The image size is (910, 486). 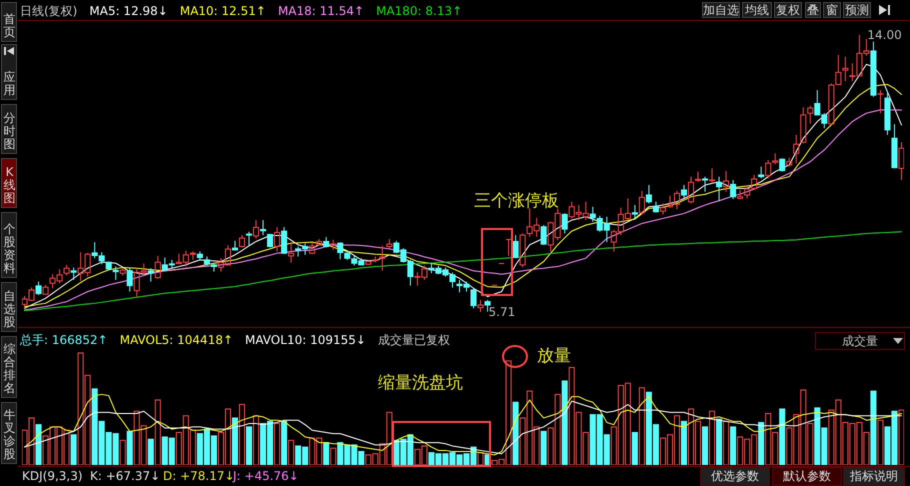 I want to click on text: 叠, so click(x=813, y=10).